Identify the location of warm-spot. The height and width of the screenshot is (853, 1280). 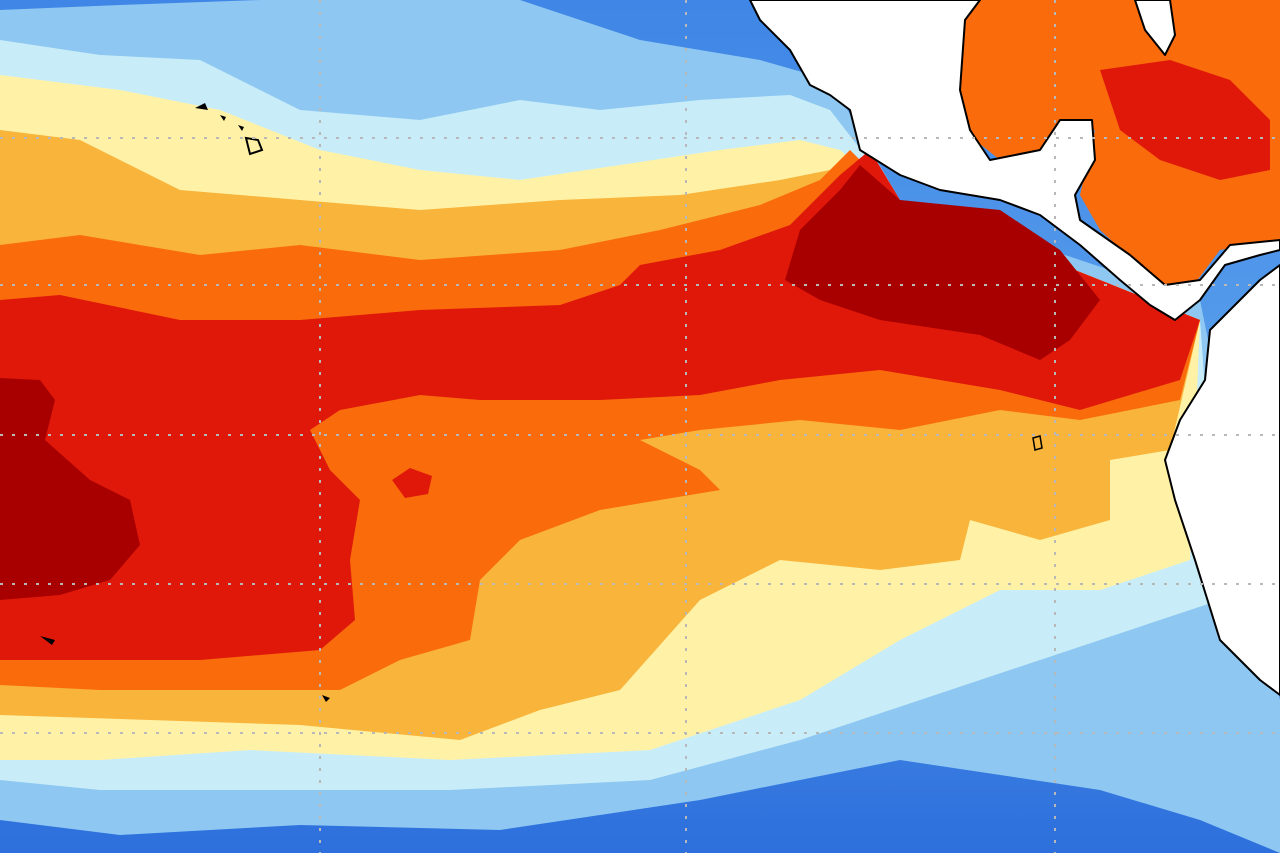
(412, 483).